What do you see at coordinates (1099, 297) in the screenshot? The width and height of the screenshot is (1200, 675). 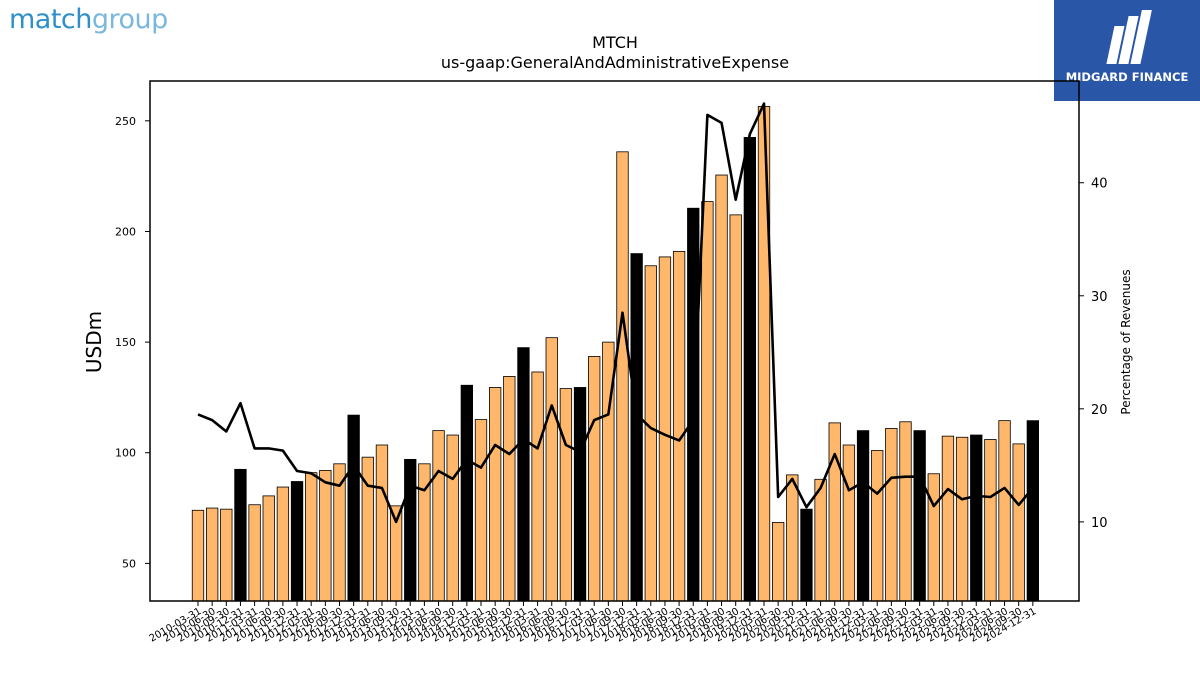 I see `y2-tick-label: 30` at bounding box center [1099, 297].